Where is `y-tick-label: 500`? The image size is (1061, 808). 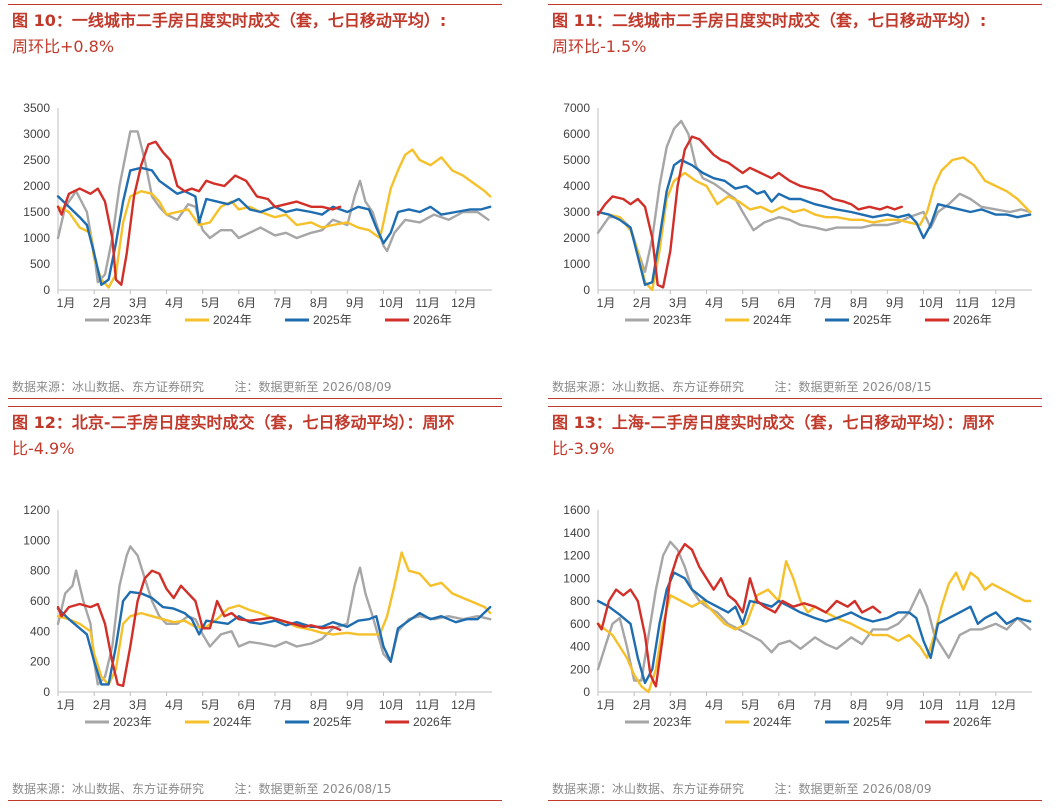
y-tick-label: 500 is located at coordinates (40, 264).